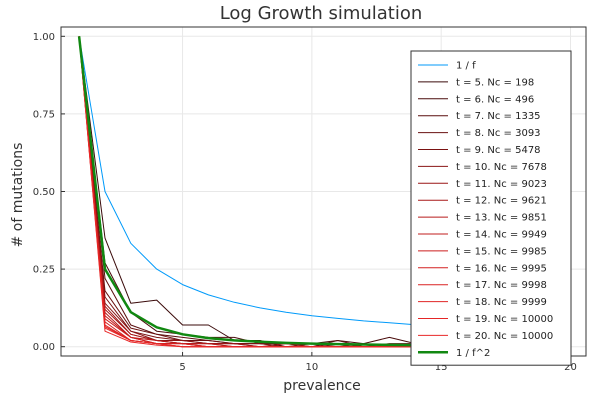  What do you see at coordinates (501, 268) in the screenshot?
I see `legend-label: t = 16. Nc = 9995` at bounding box center [501, 268].